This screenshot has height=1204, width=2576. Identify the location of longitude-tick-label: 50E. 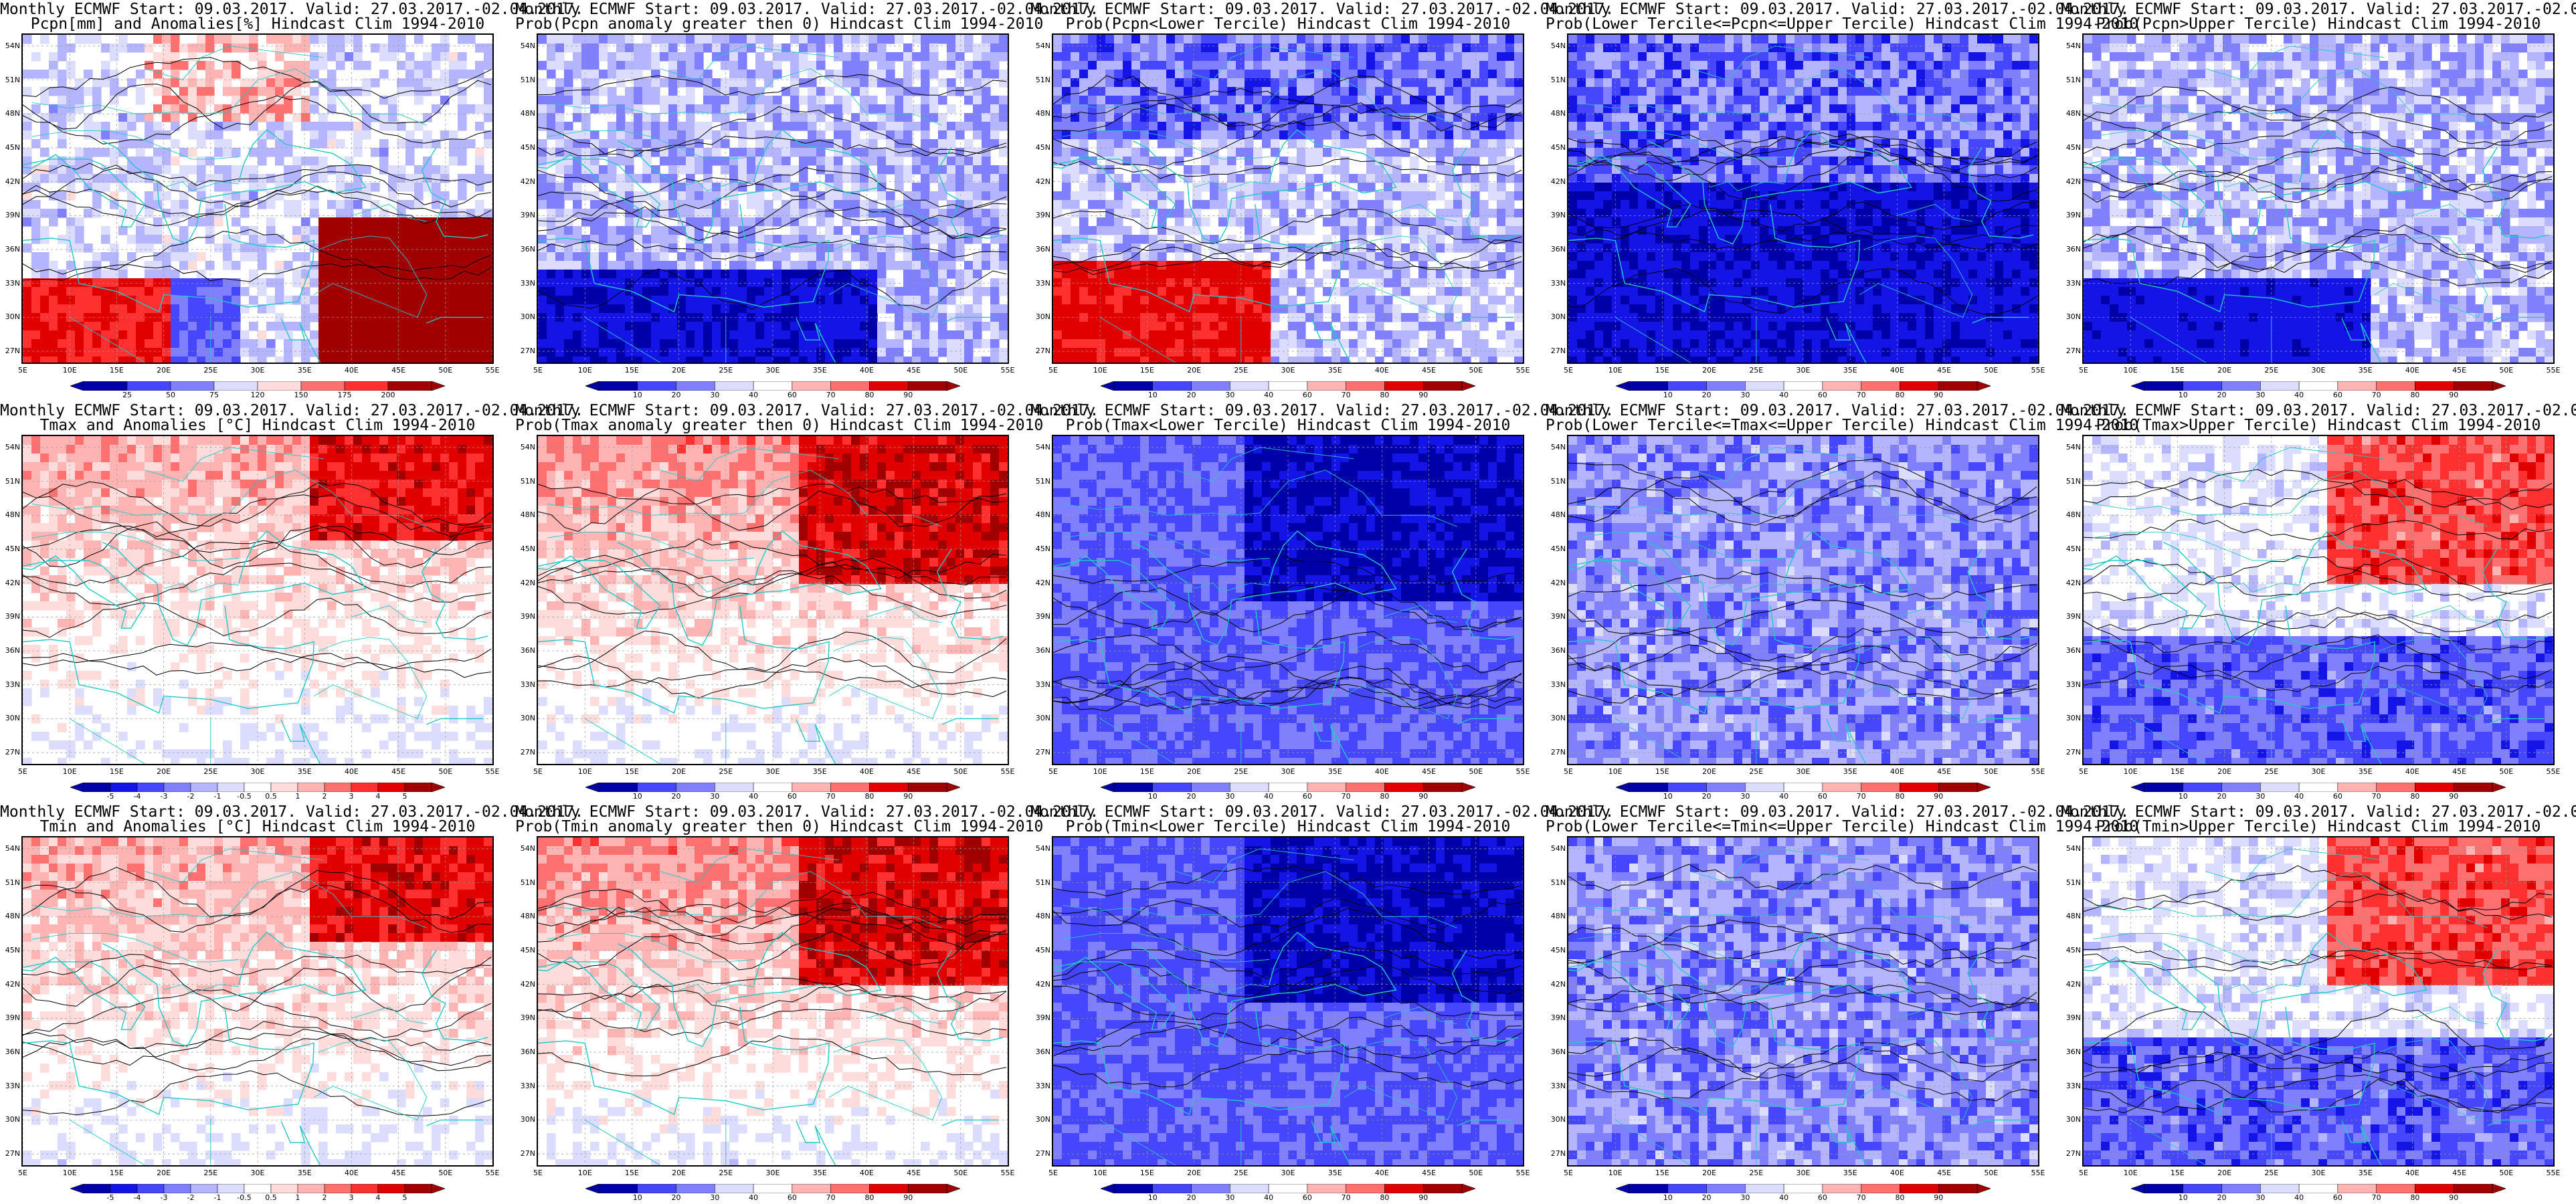
(446, 371).